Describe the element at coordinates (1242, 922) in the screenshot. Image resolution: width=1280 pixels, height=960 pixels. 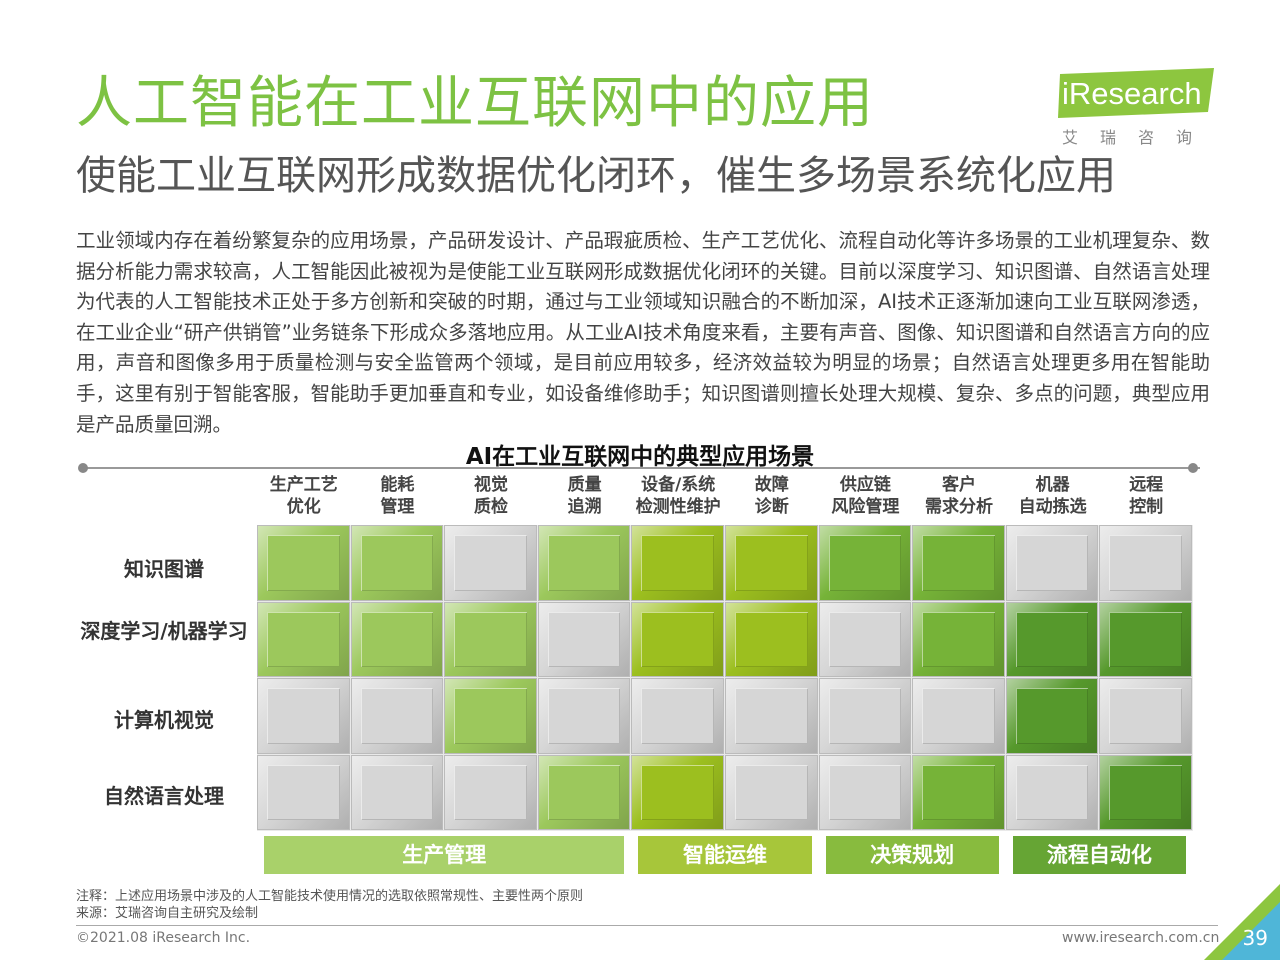
I see `page-corner-icon` at that location.